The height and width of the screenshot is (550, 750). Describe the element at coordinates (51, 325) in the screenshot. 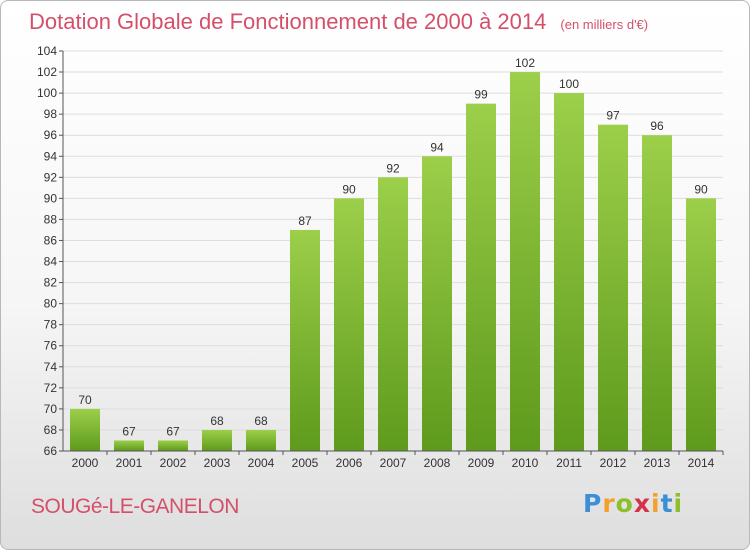

I see `y-tick-label: 78` at that location.